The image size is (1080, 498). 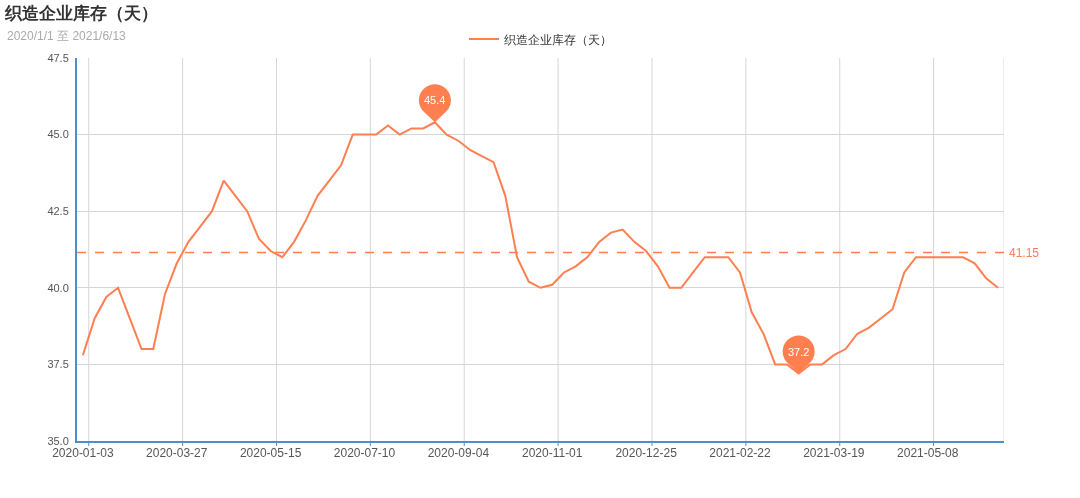 I want to click on x-tick-label: 2021-03-19, so click(x=834, y=453).